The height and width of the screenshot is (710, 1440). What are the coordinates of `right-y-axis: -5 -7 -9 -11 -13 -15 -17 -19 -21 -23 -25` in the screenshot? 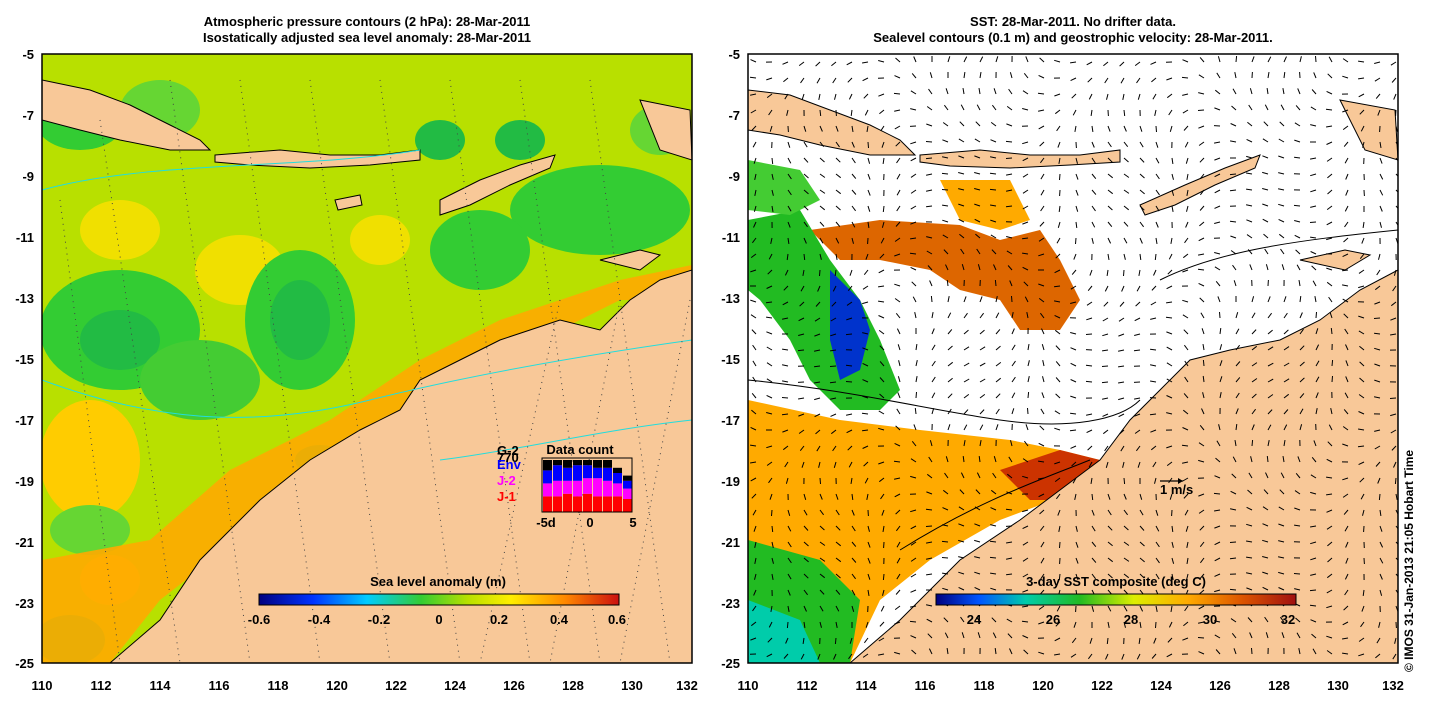 It's located at (730, 359).